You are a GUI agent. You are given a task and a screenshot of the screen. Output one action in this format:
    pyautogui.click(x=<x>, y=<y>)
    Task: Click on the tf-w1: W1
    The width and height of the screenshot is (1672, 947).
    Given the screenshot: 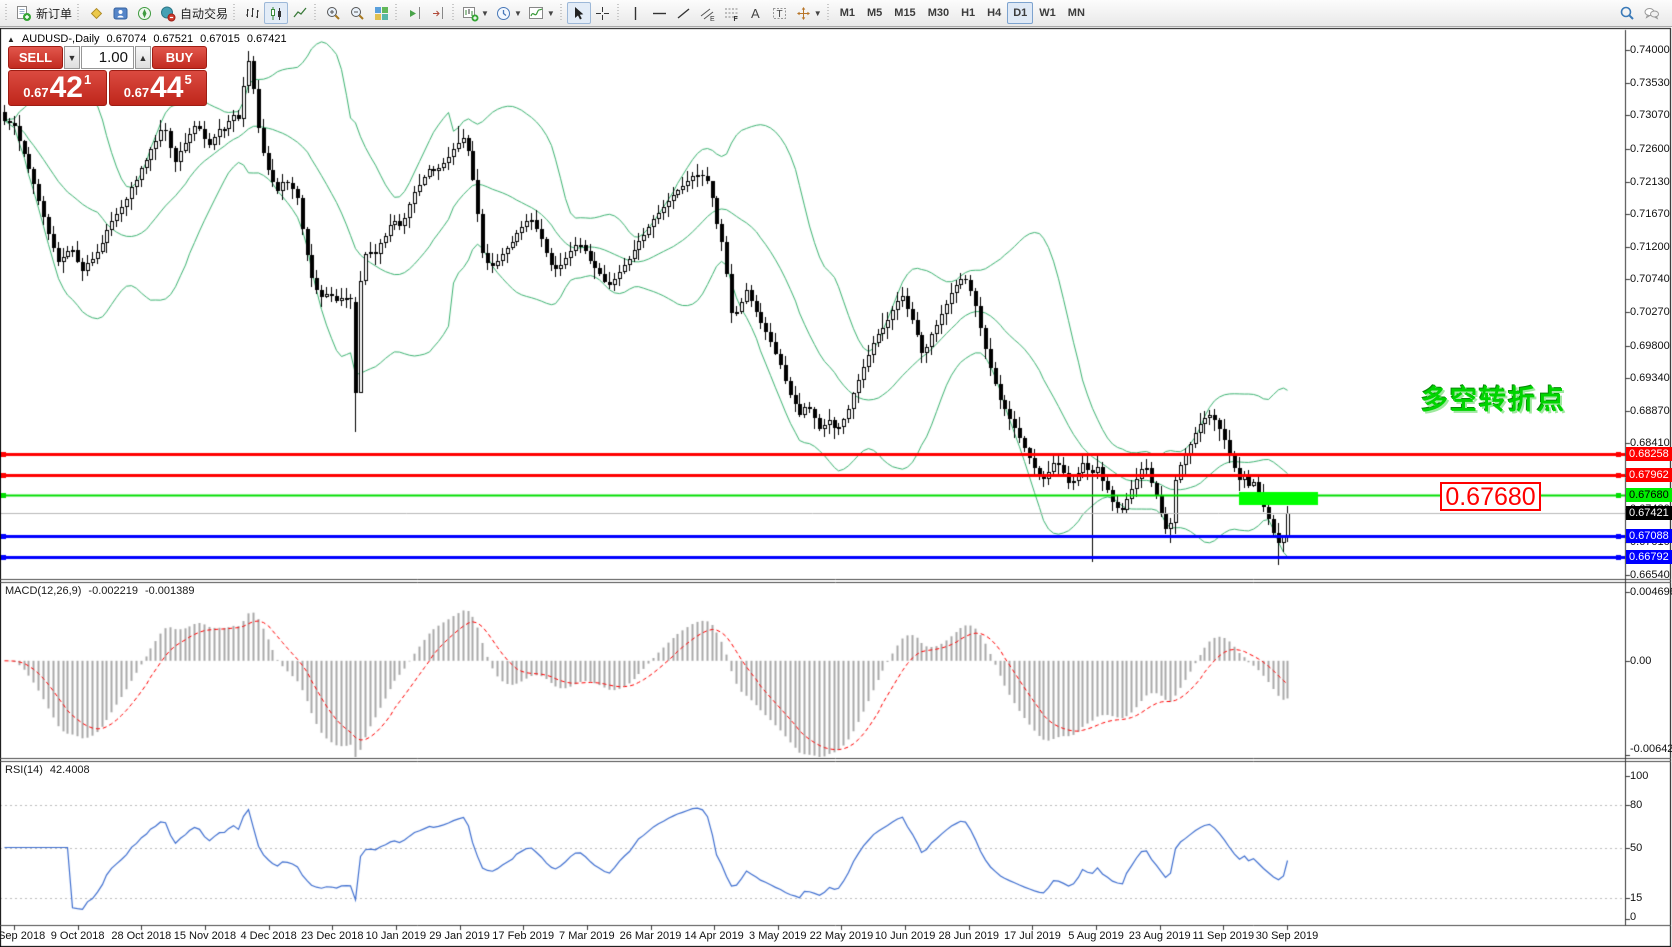 What is the action you would take?
    pyautogui.click(x=1047, y=13)
    